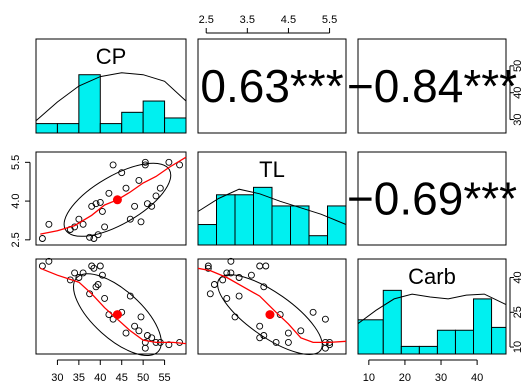 The height and width of the screenshot is (387, 522). Describe the element at coordinates (329, 20) in the screenshot. I see `tick-label-tl-top-5.5: 5.5` at that location.